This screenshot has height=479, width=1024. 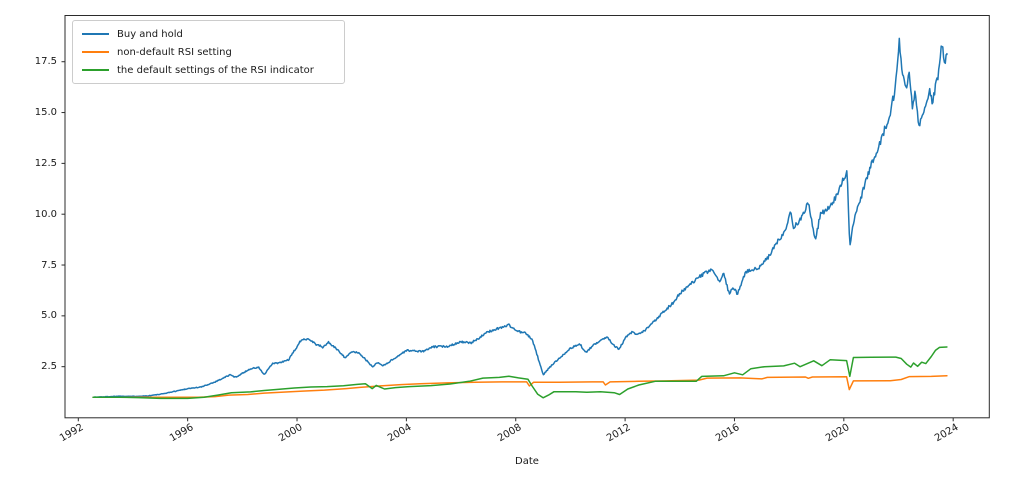 What do you see at coordinates (95, 52) in the screenshot?
I see `legend-line-swatch-orange` at bounding box center [95, 52].